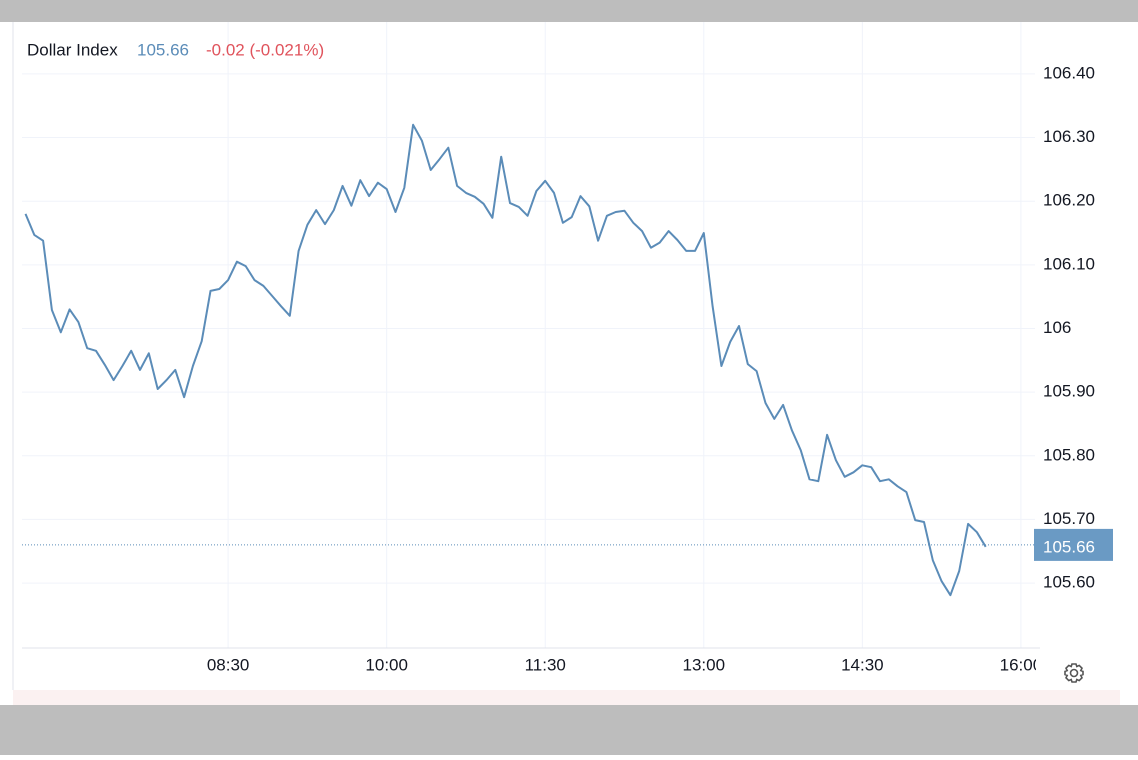  I want to click on y-tick-label: 105.90, so click(1069, 391).